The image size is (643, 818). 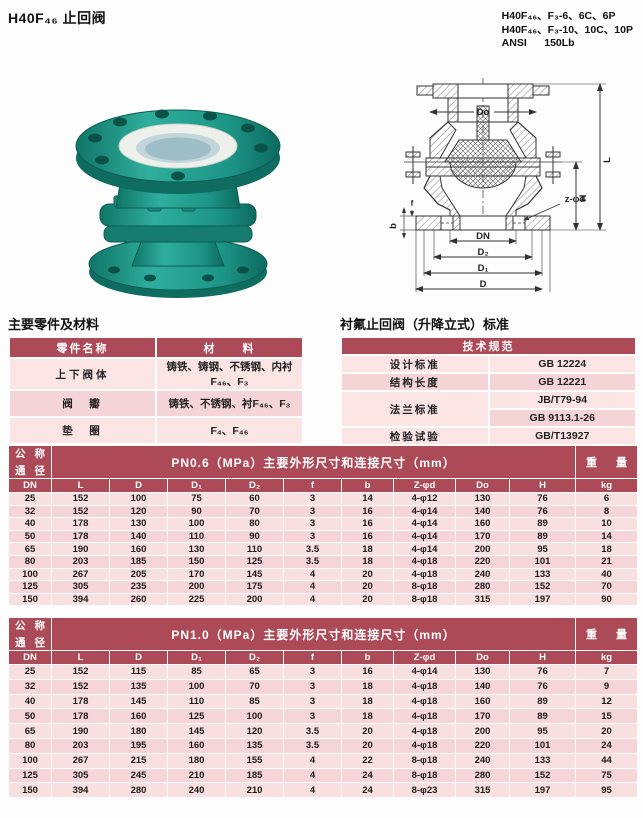 I want to click on table-row: 125 305 245 210 185 4 24 8-φ18 280 152 75, so click(x=323, y=775).